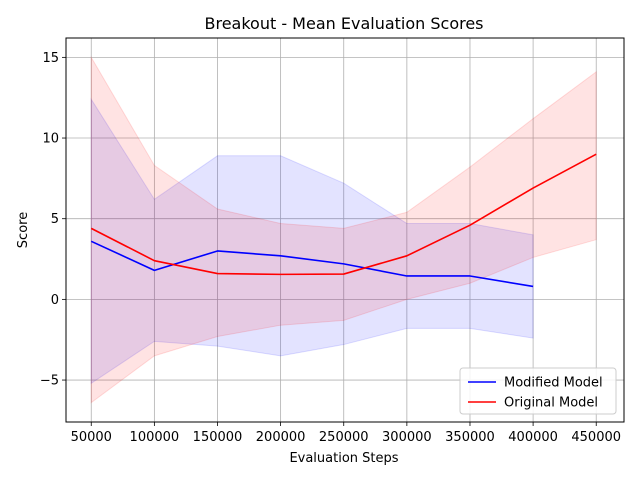 This screenshot has width=640, height=480. Describe the element at coordinates (407, 437) in the screenshot. I see `x-tick-label: 300000` at that location.